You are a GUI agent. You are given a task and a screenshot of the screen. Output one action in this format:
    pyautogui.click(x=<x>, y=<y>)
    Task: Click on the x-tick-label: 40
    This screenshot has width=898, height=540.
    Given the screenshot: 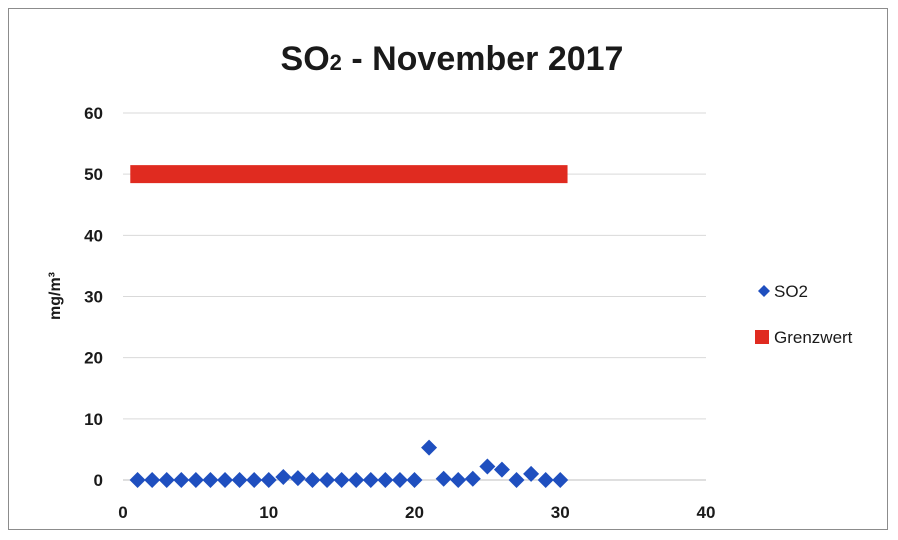 What is the action you would take?
    pyautogui.click(x=706, y=512)
    